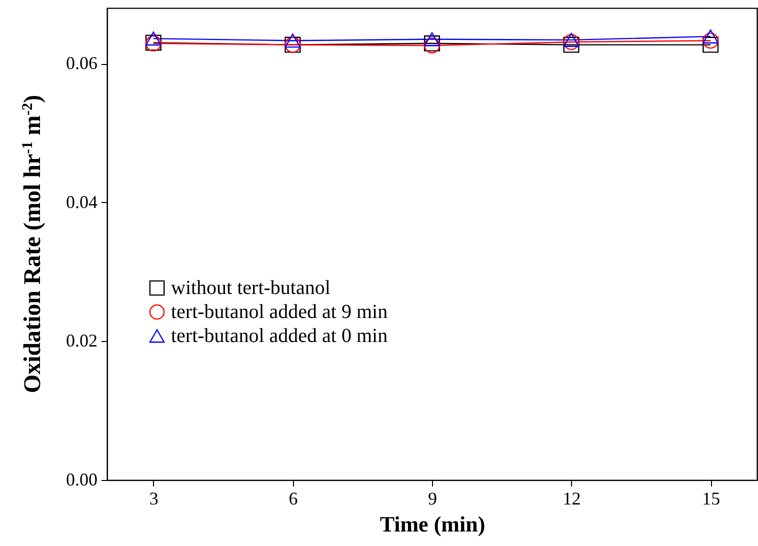 This screenshot has width=758, height=546. I want to click on x-tick-label: 12, so click(571, 498).